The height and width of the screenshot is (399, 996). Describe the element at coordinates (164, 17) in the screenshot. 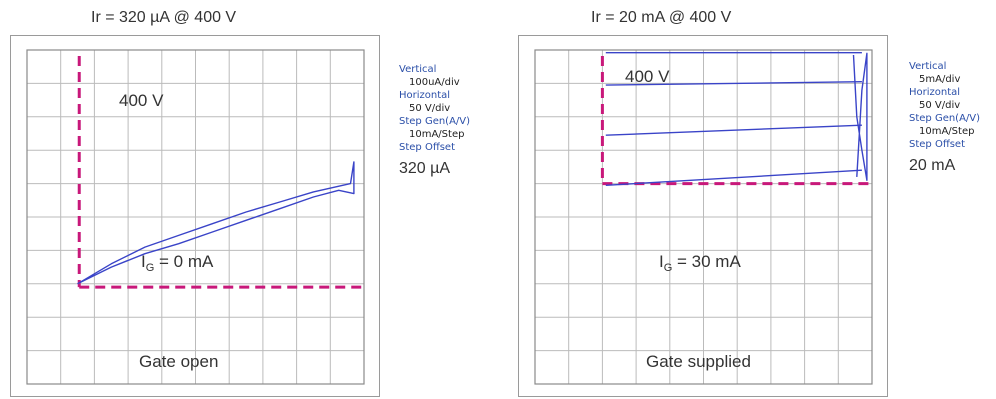

I see `chart-title: Ir = 320 µA @ 400 V` at that location.